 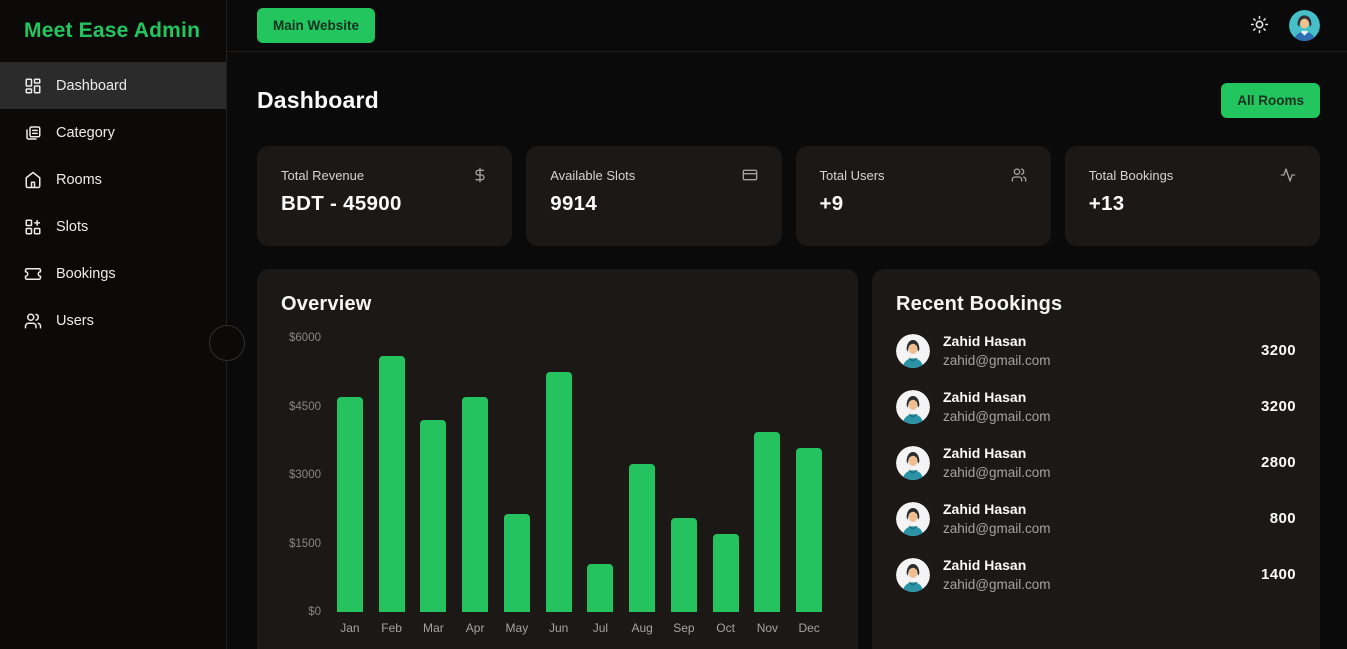 What do you see at coordinates (91, 85) in the screenshot?
I see `sidebar-item-label: Dashboard` at bounding box center [91, 85].